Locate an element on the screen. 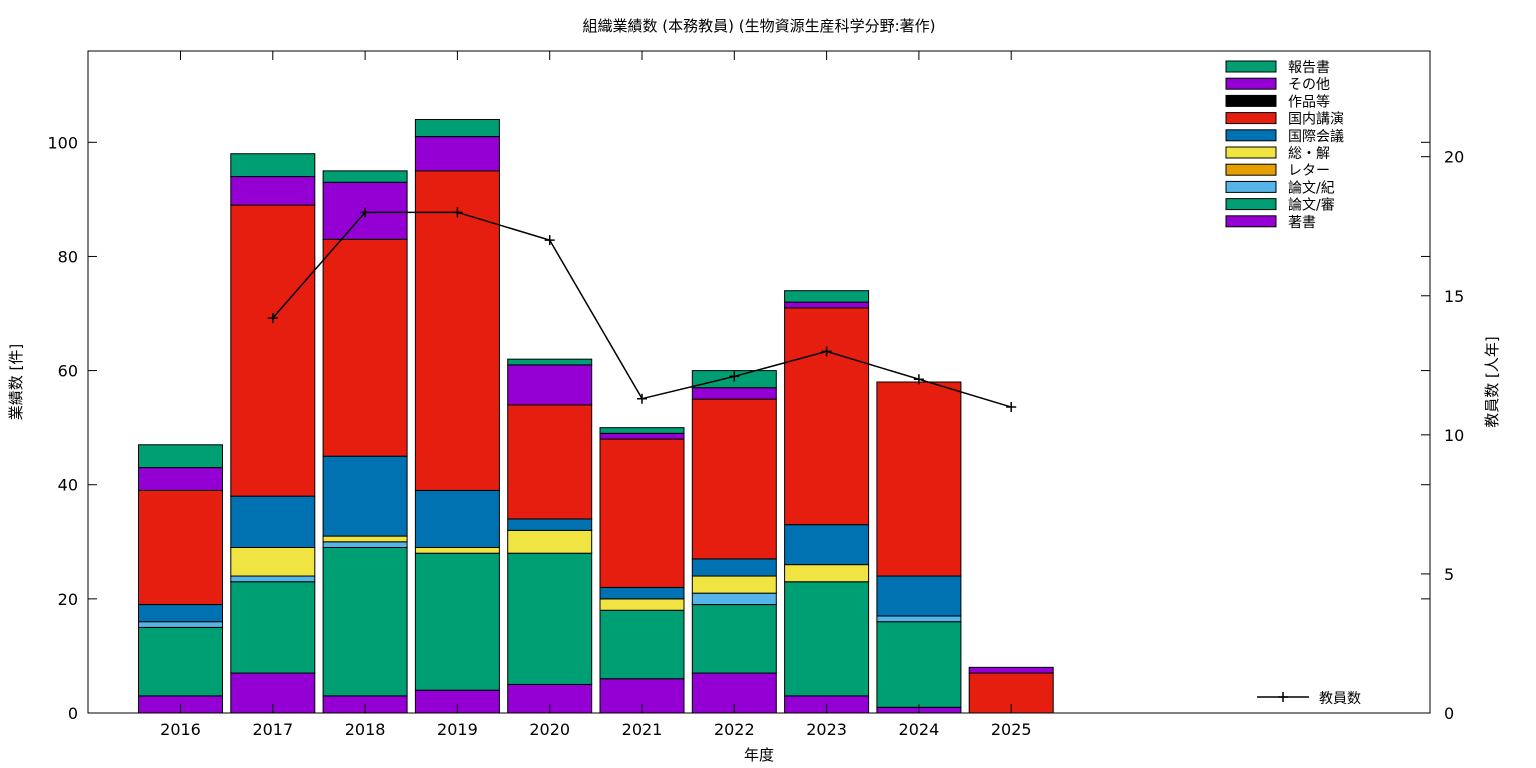 This screenshot has height=768, width=1536. y-tick-label: 60 is located at coordinates (68, 371).